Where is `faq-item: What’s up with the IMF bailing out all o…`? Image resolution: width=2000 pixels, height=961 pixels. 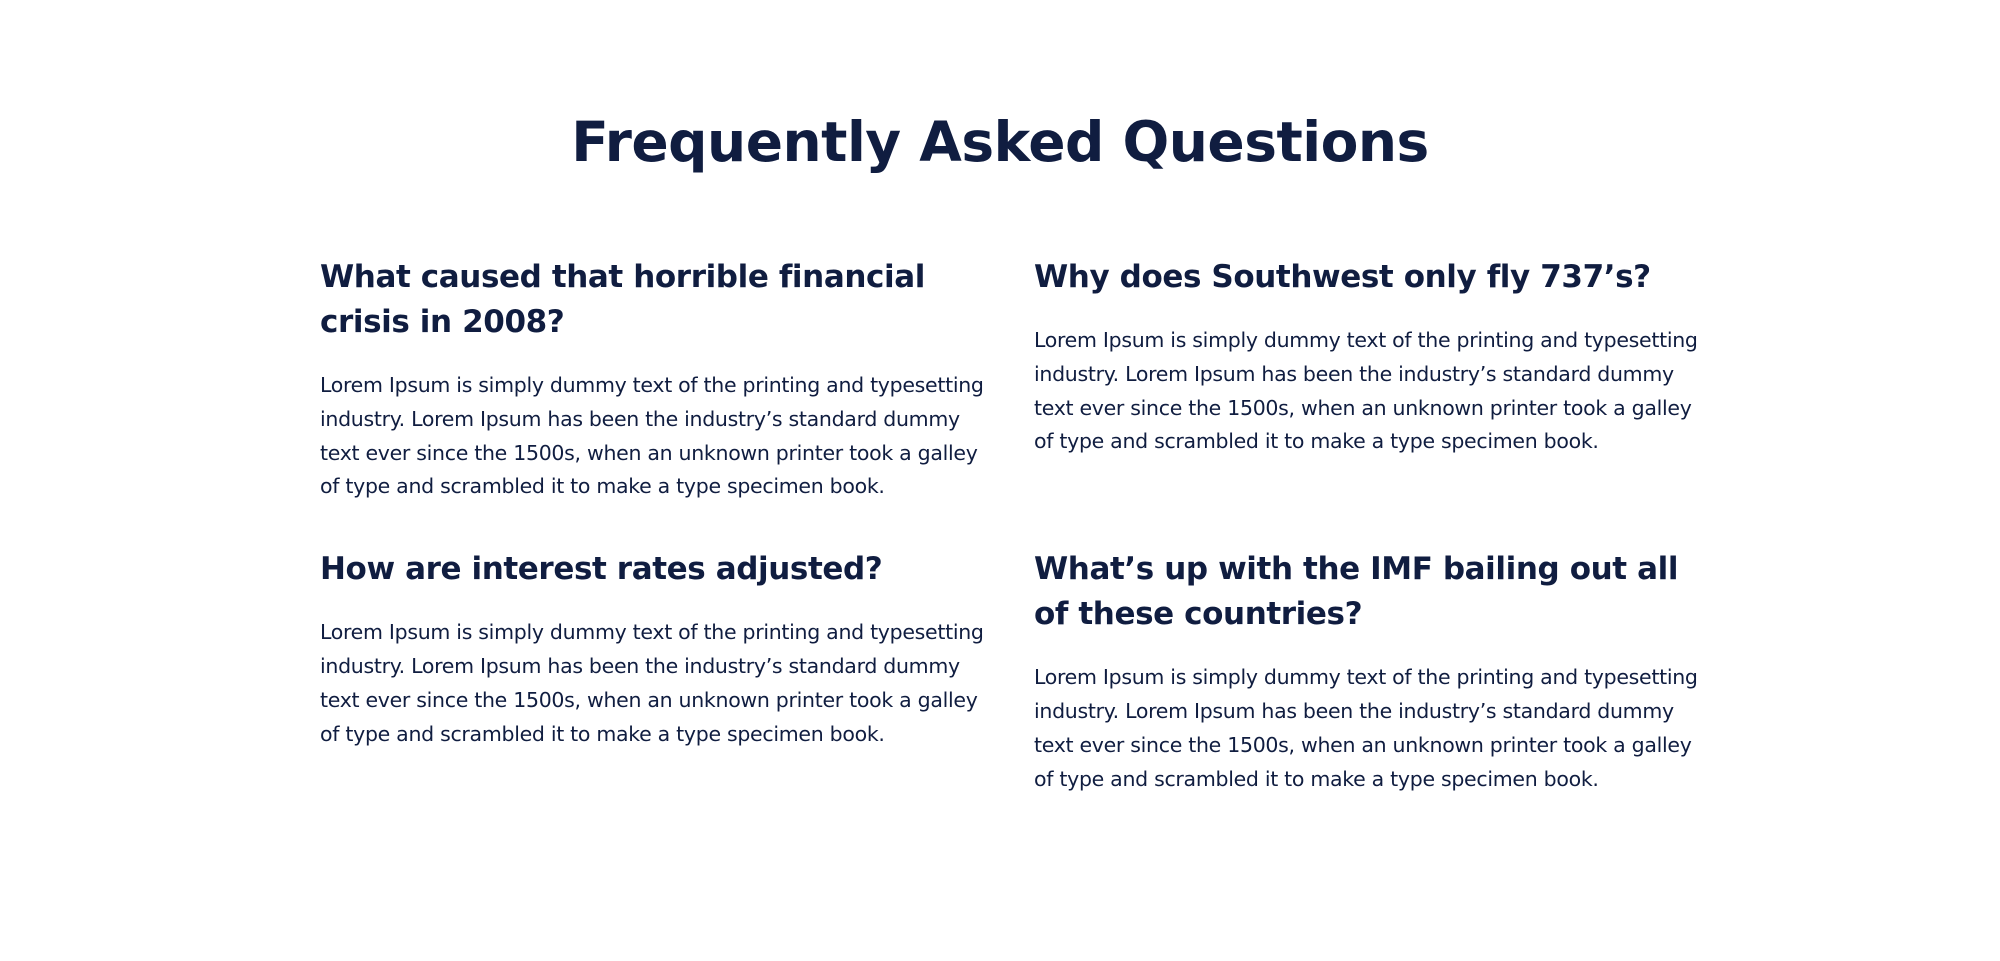
faq-item: What’s up with the IMF bailing out all o… is located at coordinates (1369, 671).